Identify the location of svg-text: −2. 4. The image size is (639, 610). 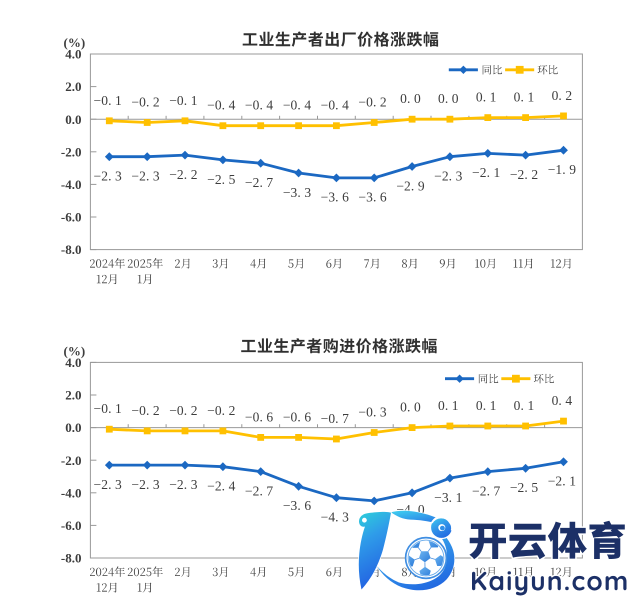
(221, 486).